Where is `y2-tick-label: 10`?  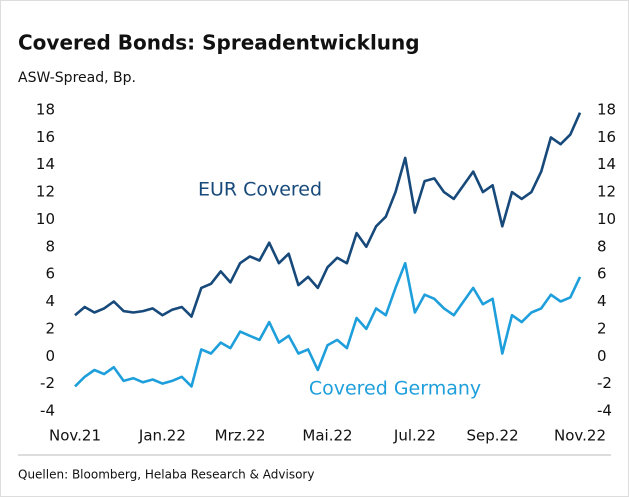 y2-tick-label: 10 is located at coordinates (606, 219).